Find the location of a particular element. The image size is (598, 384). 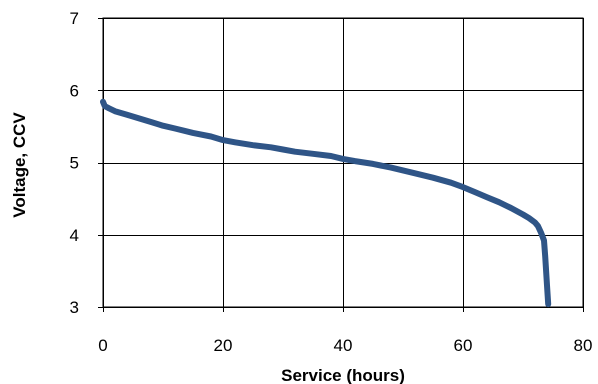

y-tick-label-3: 6 is located at coordinates (74, 90).